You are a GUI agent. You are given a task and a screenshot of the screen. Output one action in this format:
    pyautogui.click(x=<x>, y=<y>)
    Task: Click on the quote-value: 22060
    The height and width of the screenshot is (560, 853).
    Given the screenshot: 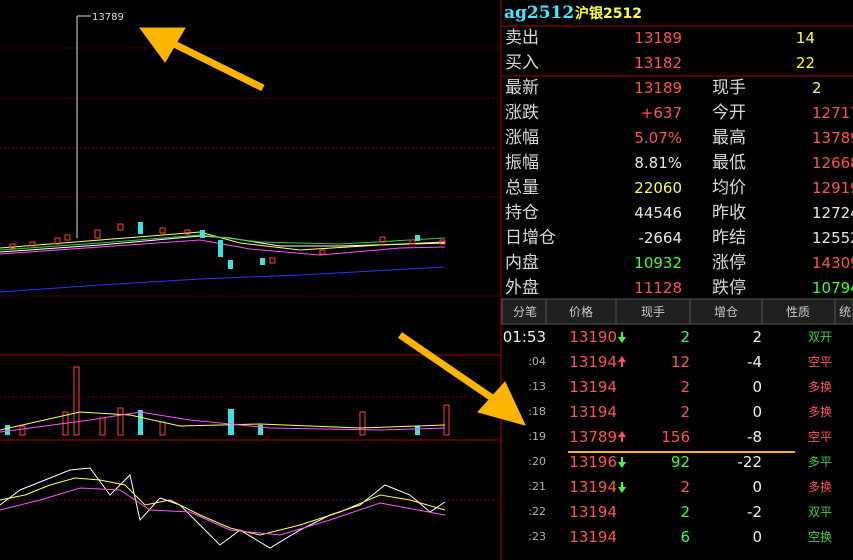 What is the action you would take?
    pyautogui.click(x=658, y=188)
    